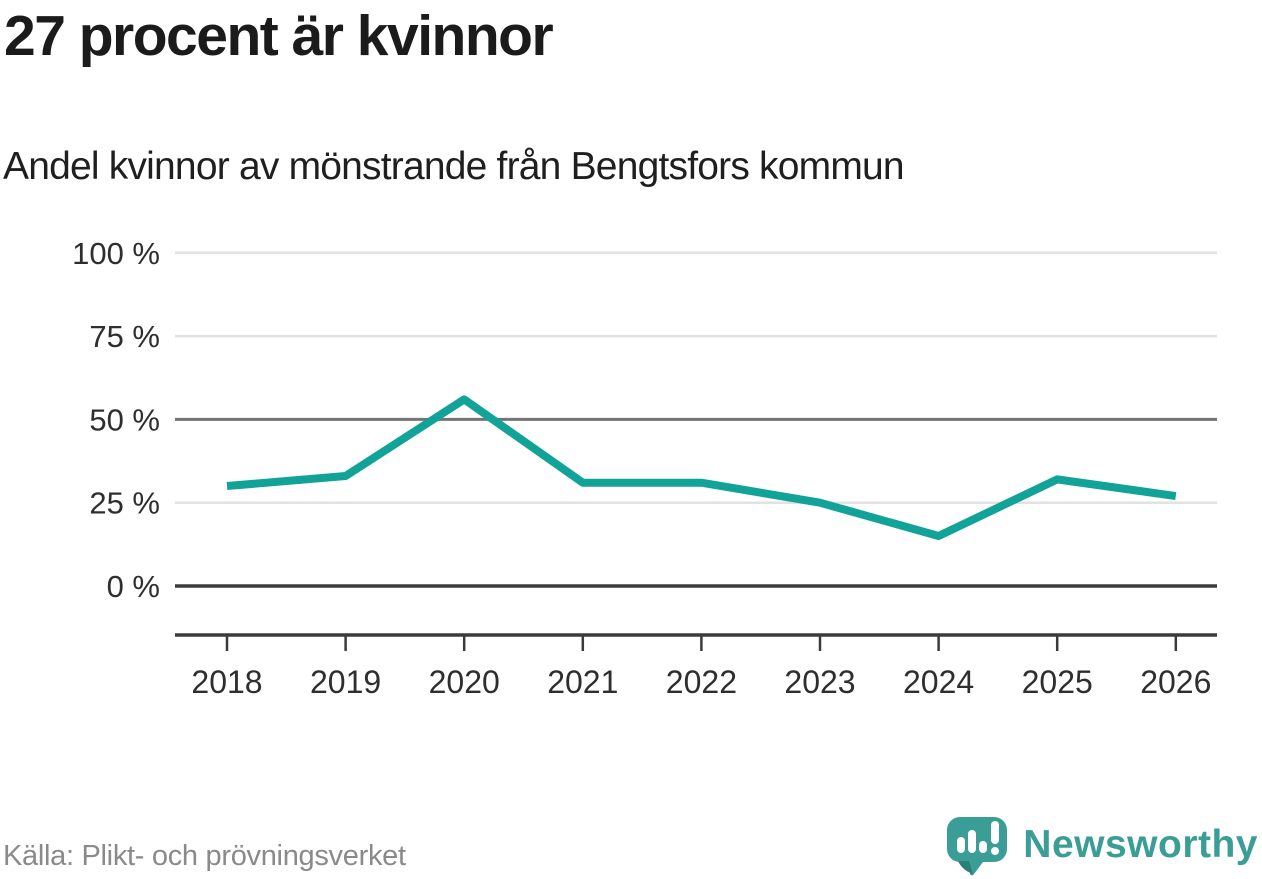  I want to click on x-axis-label-2019: 2019, so click(345, 682).